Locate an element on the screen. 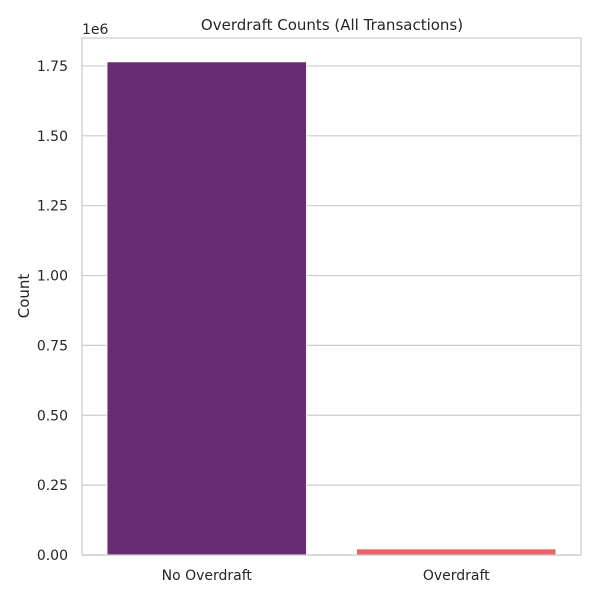 The width and height of the screenshot is (600, 604). y-tick-label: 0.75 is located at coordinates (52, 346).